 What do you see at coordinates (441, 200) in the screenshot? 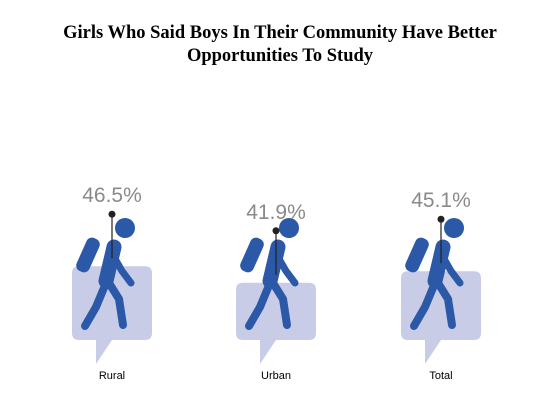
I see `value-label-total: 45.1%` at bounding box center [441, 200].